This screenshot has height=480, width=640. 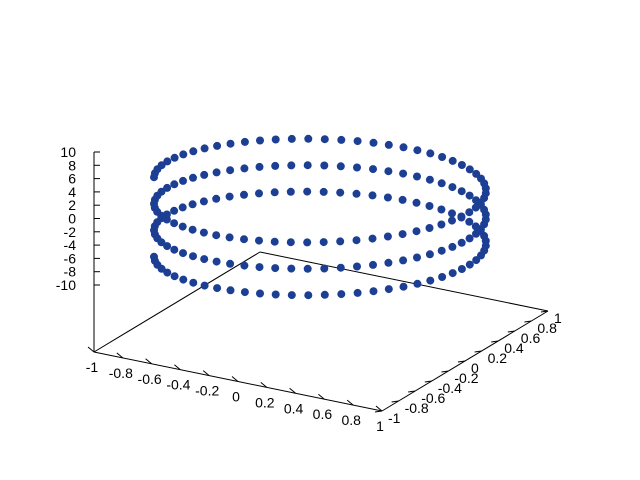 I want to click on y-tick-label: 0.8, so click(x=547, y=328).